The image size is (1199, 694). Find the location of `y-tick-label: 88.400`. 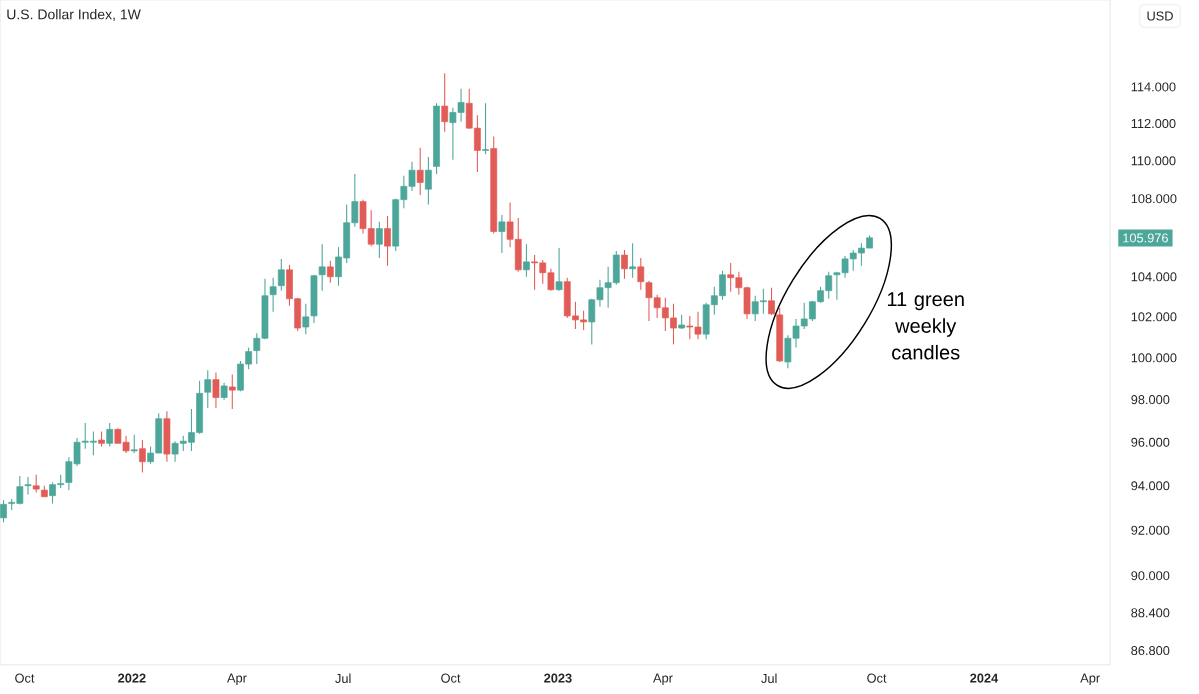

y-tick-label: 88.400 is located at coordinates (1150, 613).